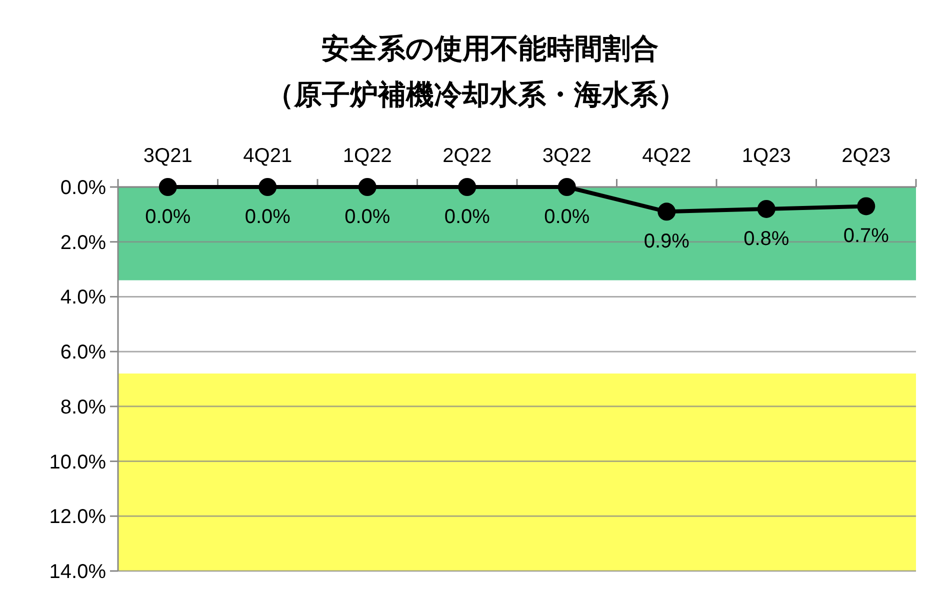 The width and height of the screenshot is (933, 594). I want to click on y-tick-label: 2.0%, so click(83, 243).